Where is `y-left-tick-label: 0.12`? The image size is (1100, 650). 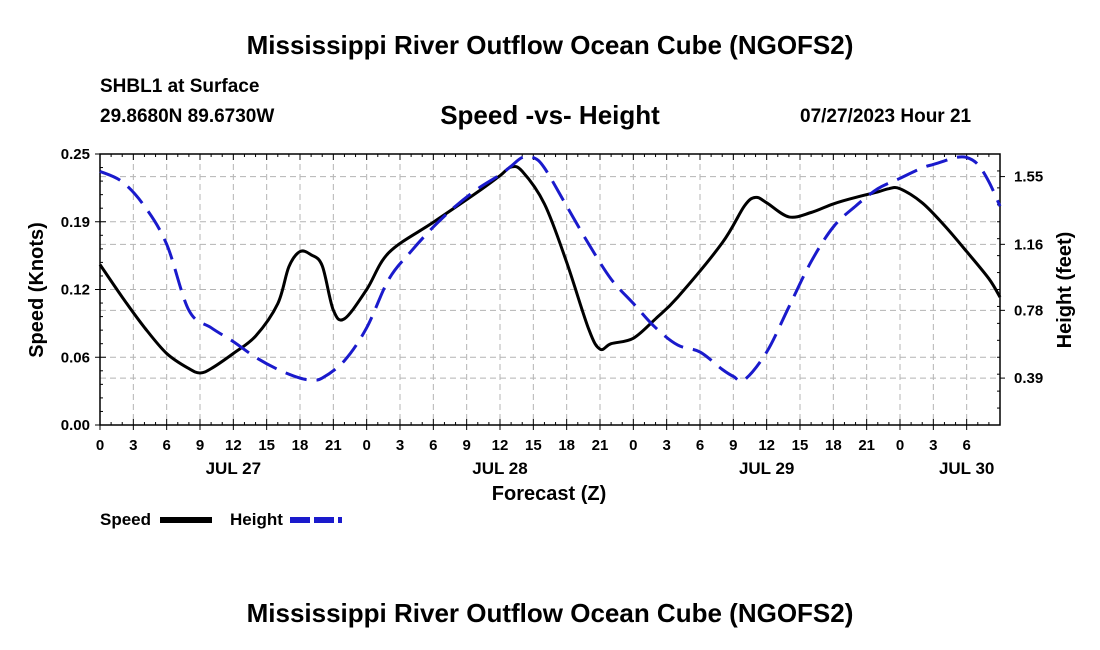 y-left-tick-label: 0.12 is located at coordinates (75, 290).